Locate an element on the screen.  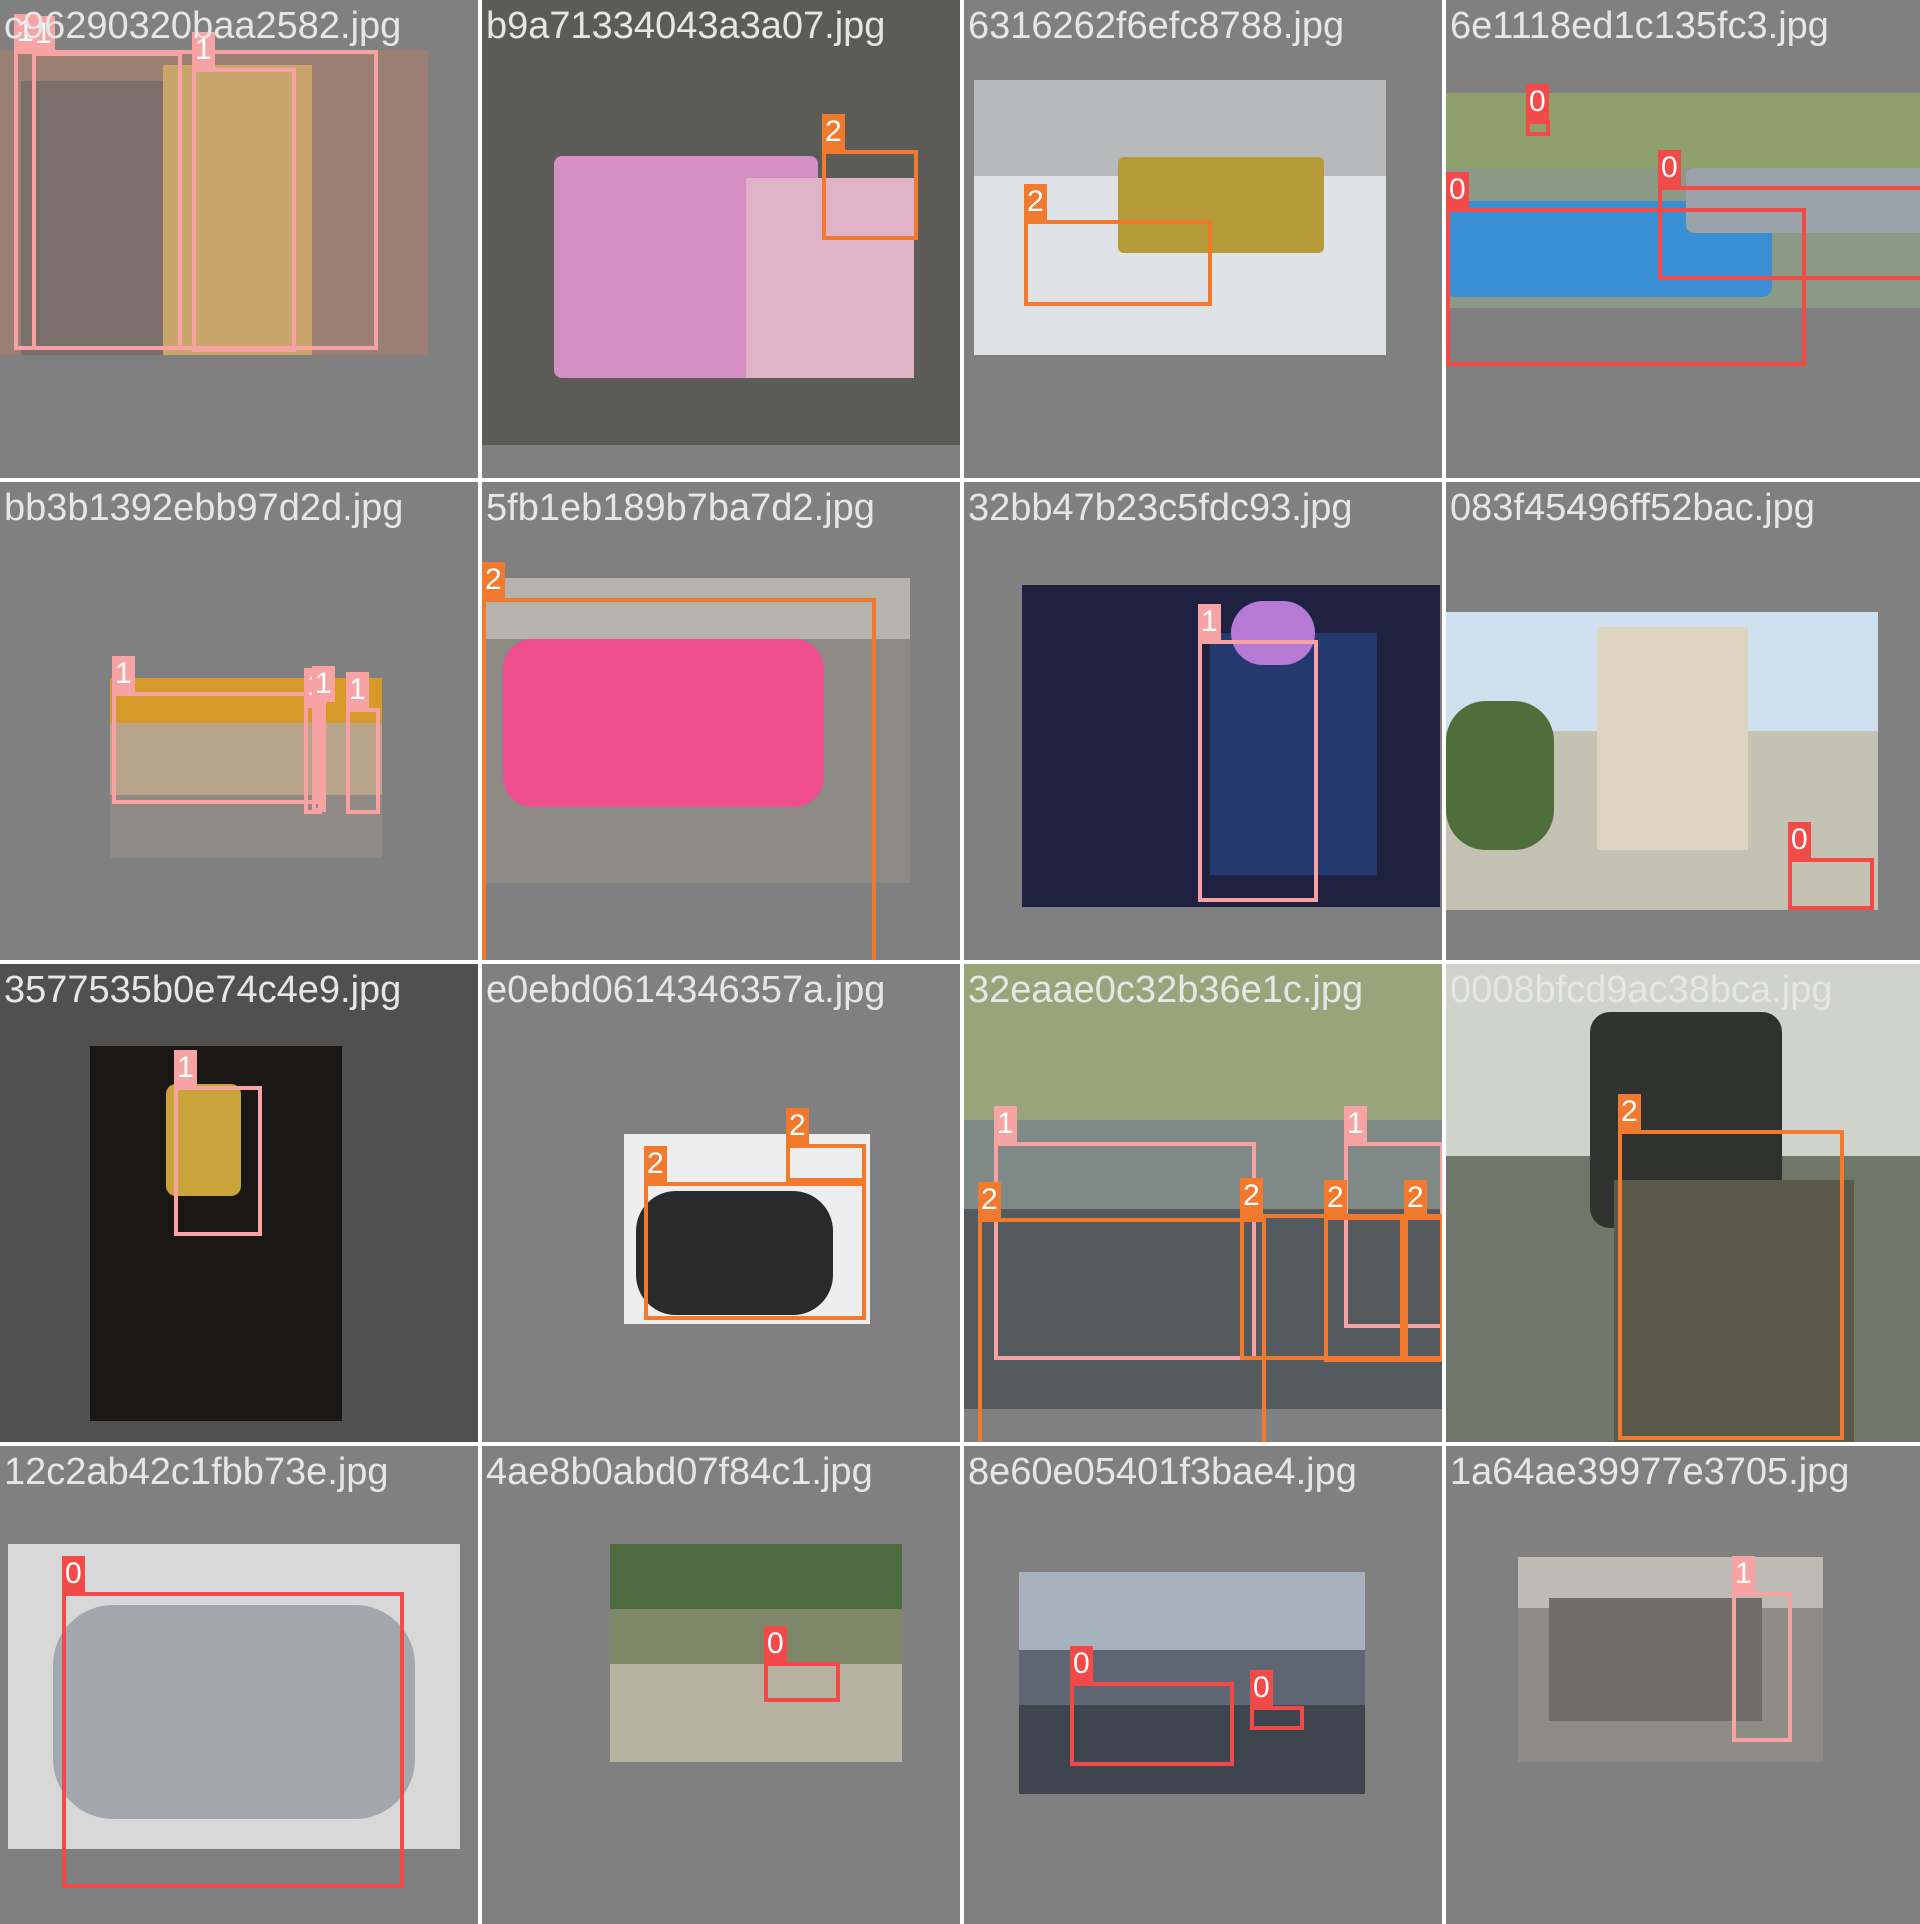
tile-filename: c96290320baa2582.jpg is located at coordinates (203, 26).